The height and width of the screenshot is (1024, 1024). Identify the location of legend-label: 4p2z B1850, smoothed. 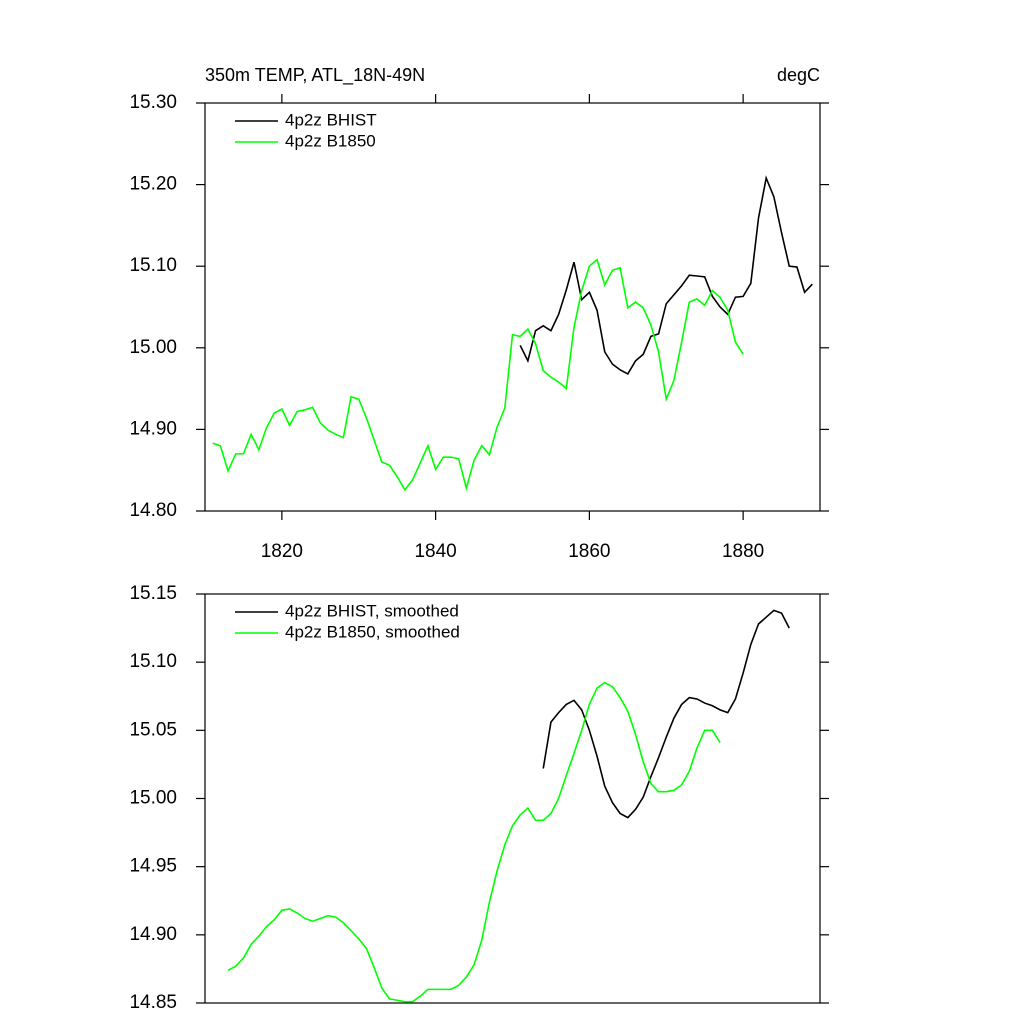
(372, 631).